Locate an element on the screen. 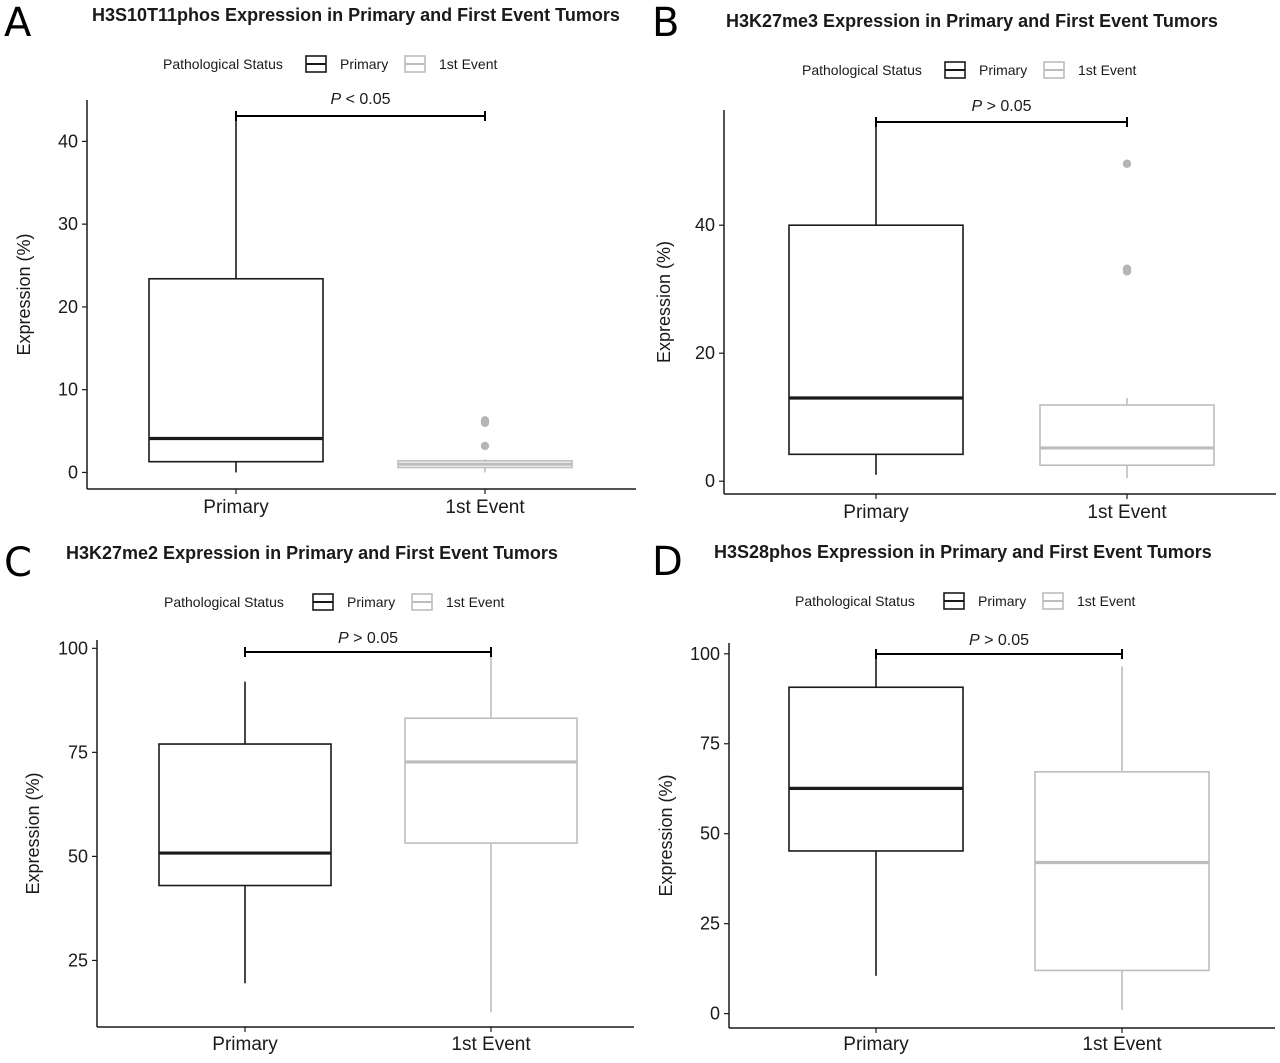 The image size is (1280, 1063). y-tick-label: 10 is located at coordinates (68, 390).